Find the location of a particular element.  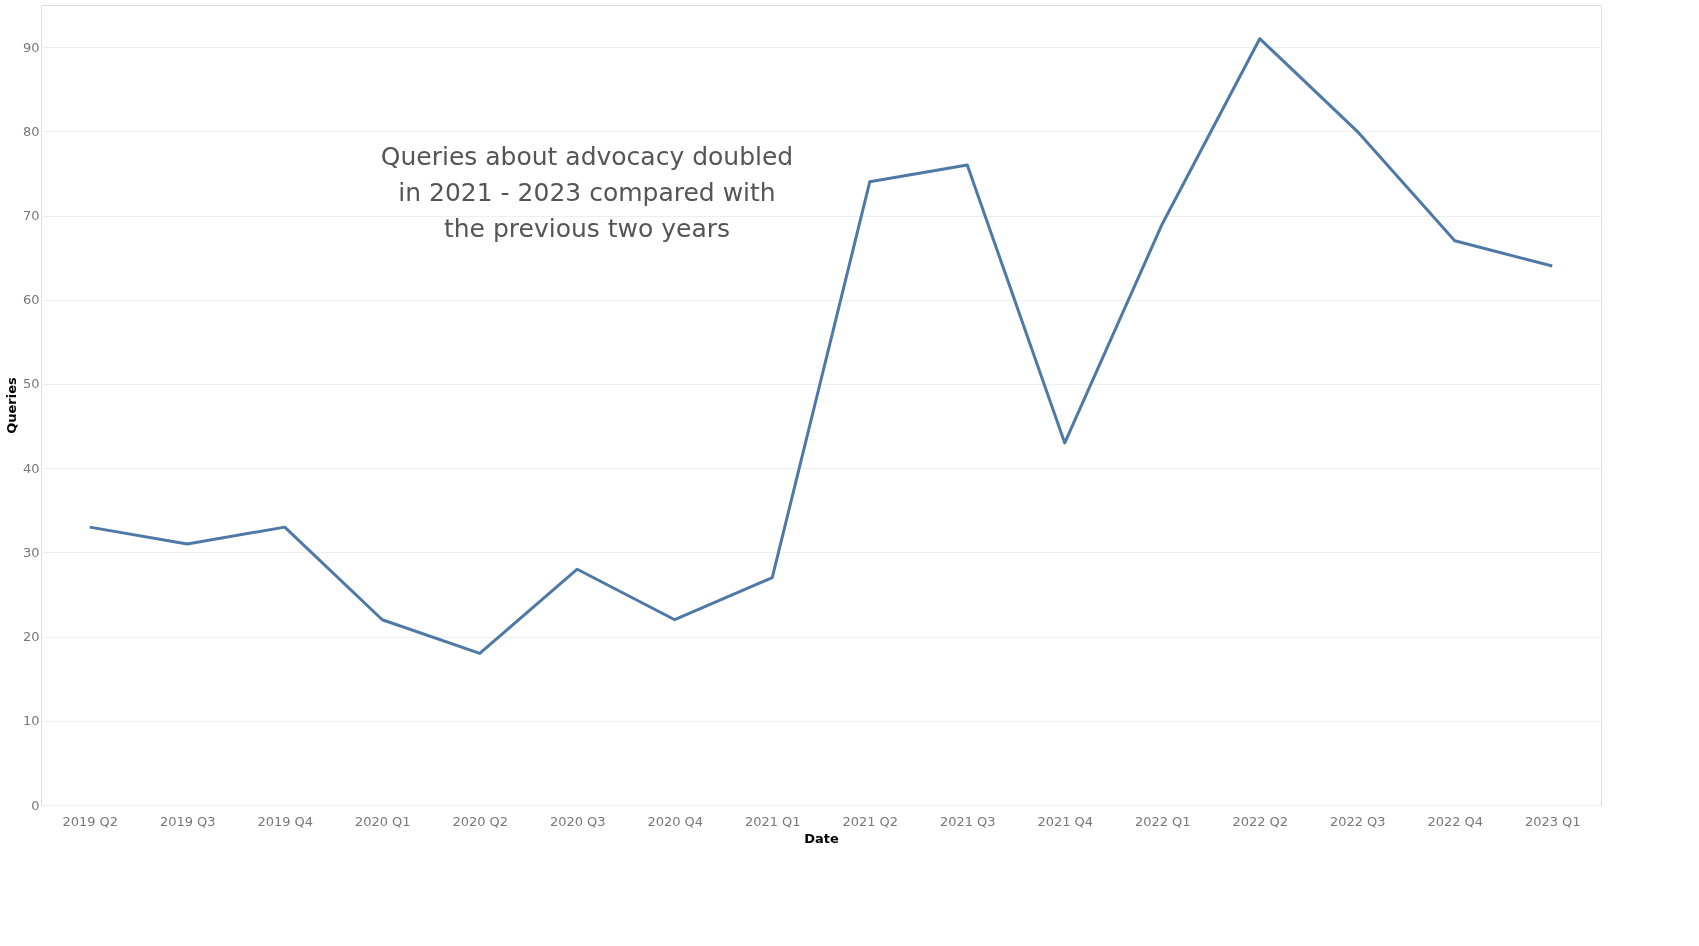

x-tick-label: 2020 Q3 is located at coordinates (577, 821).